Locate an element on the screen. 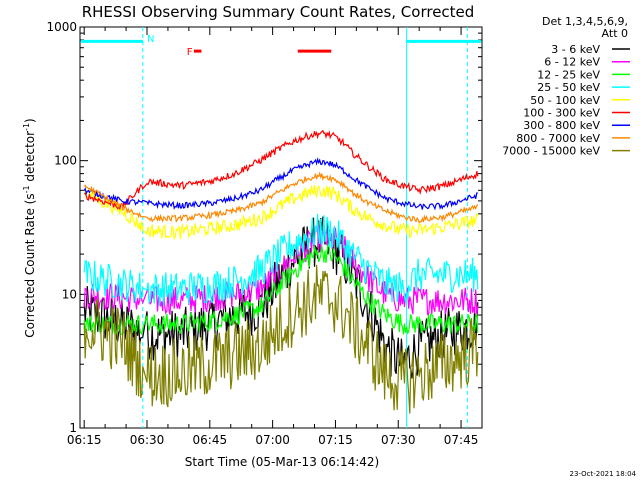 Image resolution: width=640 pixels, height=480 pixels. night-label: N is located at coordinates (150, 39).